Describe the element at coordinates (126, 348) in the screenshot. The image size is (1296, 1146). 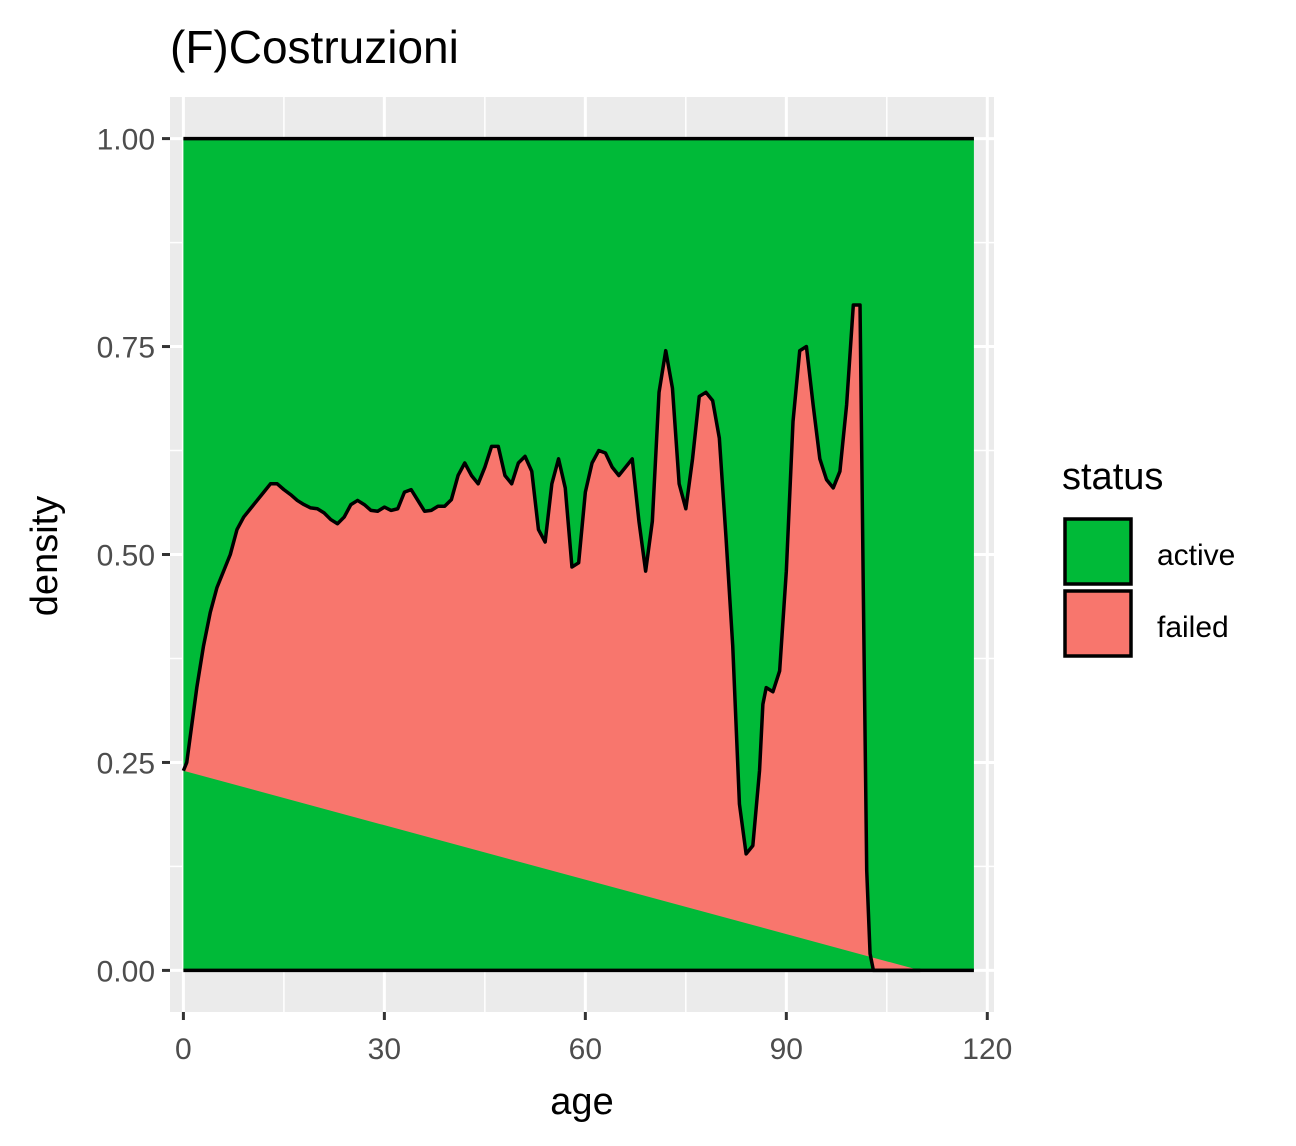
I see `y-tick-label: 0.75` at that location.